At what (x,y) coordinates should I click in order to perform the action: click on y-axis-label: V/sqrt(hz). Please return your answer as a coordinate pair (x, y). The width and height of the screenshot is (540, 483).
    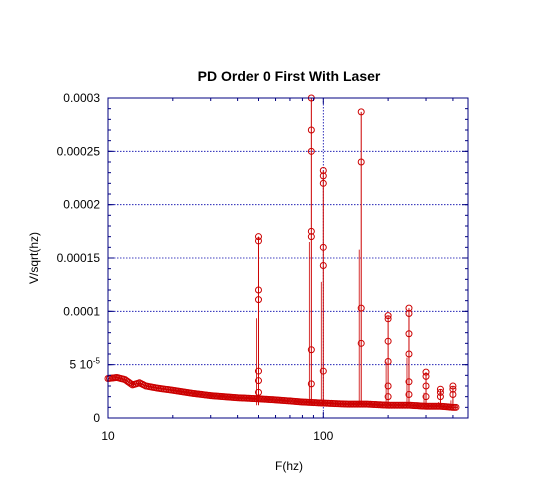
    Looking at the image, I should click on (34, 258).